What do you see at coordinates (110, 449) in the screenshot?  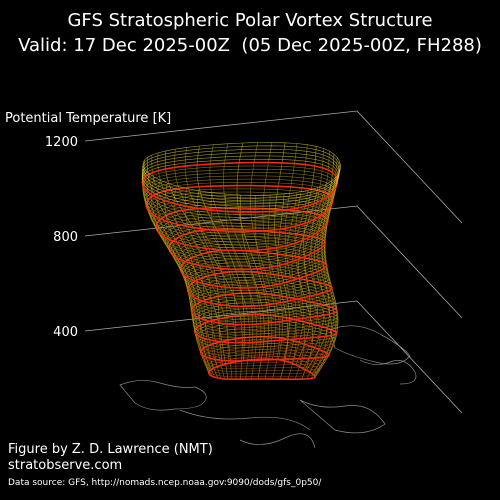 I see `credit: Figure by Z. D. Lawrence (NMT)` at bounding box center [110, 449].